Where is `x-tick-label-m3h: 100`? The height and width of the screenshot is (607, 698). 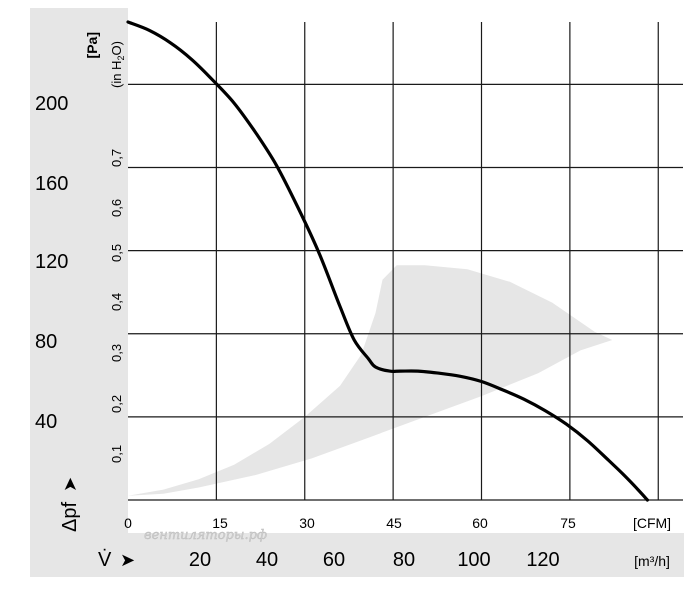 x-tick-label-m3h: 100 is located at coordinates (473, 560).